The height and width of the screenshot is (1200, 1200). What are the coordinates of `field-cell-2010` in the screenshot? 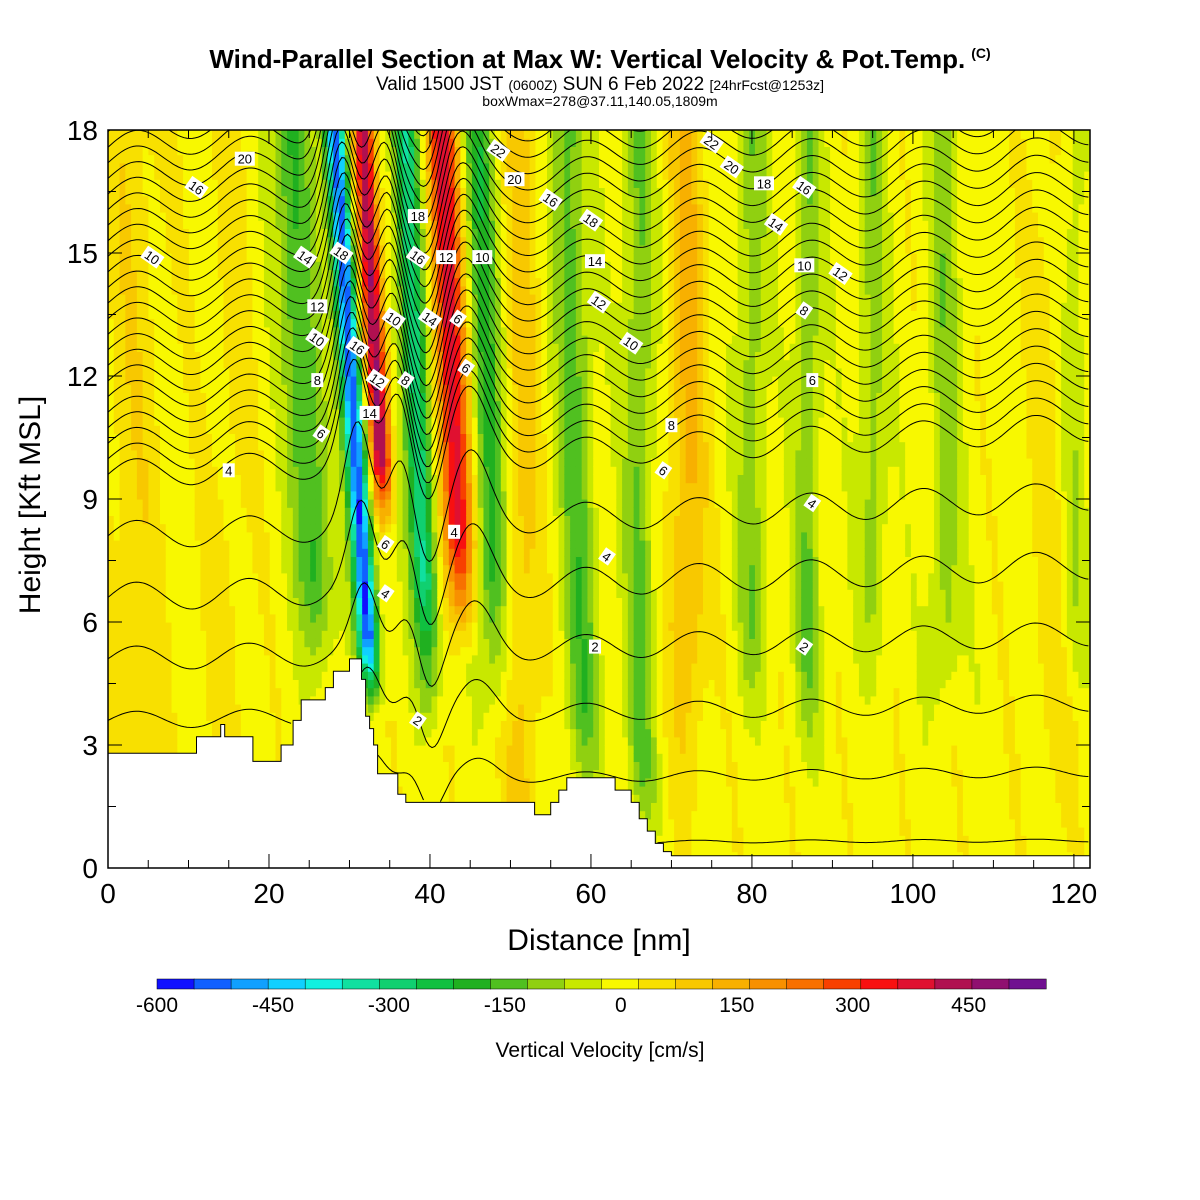 It's located at (238, 618).